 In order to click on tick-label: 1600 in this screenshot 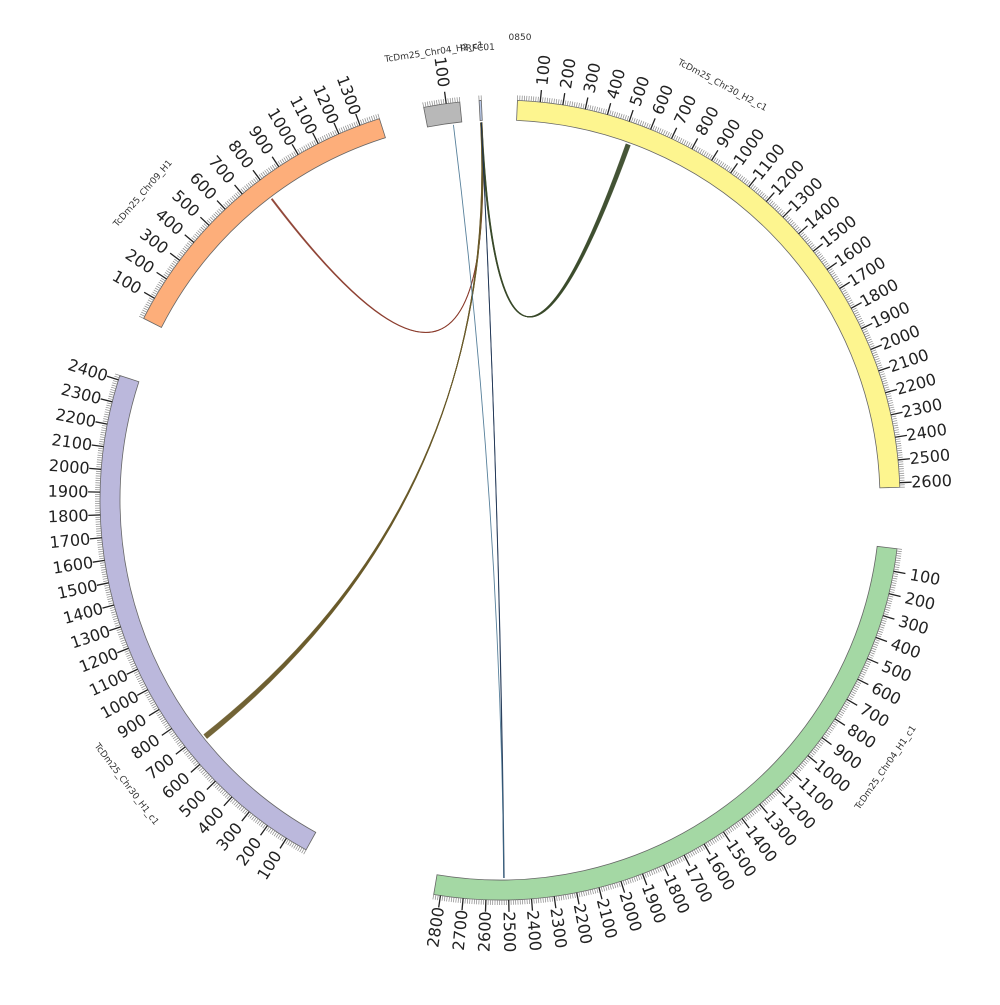, I will do `click(72, 565)`.